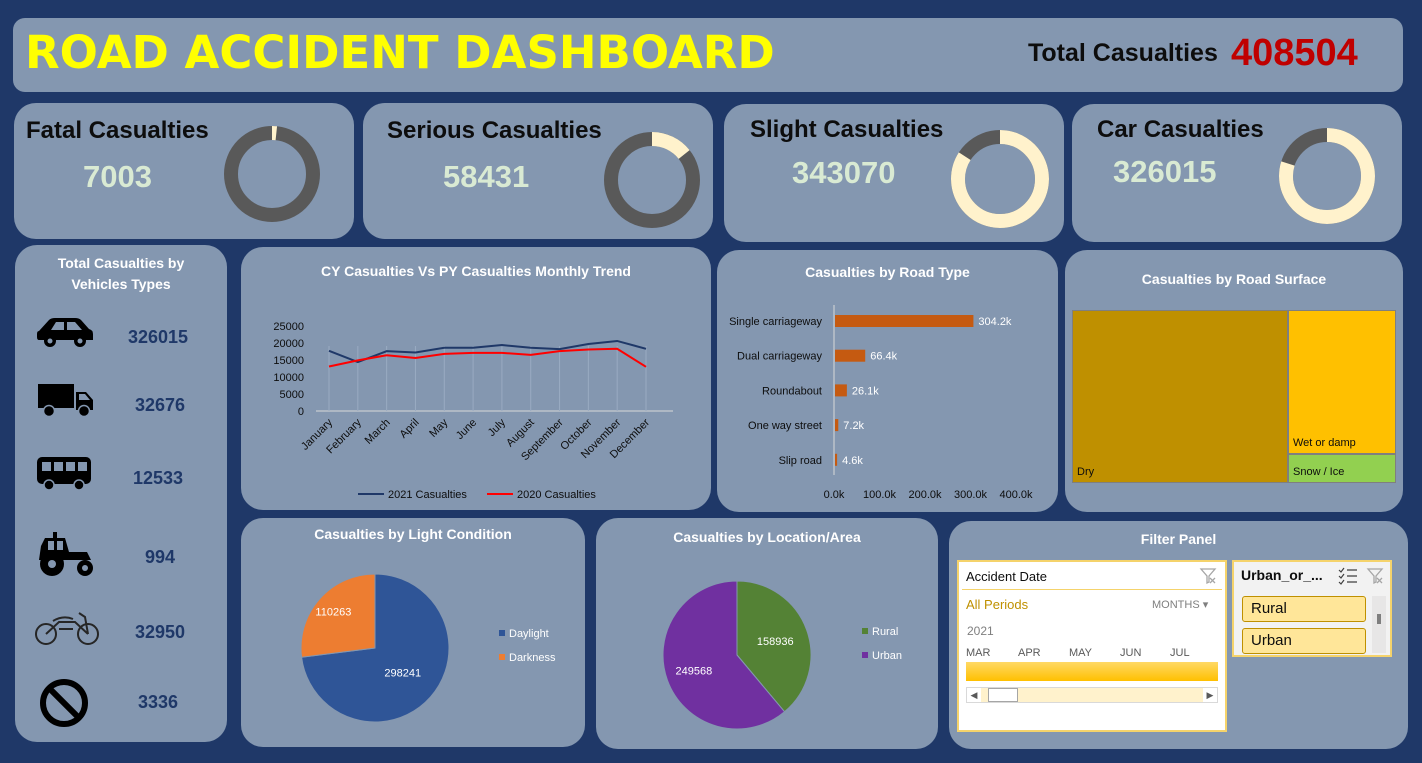 This screenshot has height=763, width=1422. What do you see at coordinates (292, 395) in the screenshot?
I see `y-tick-label: 5000` at bounding box center [292, 395].